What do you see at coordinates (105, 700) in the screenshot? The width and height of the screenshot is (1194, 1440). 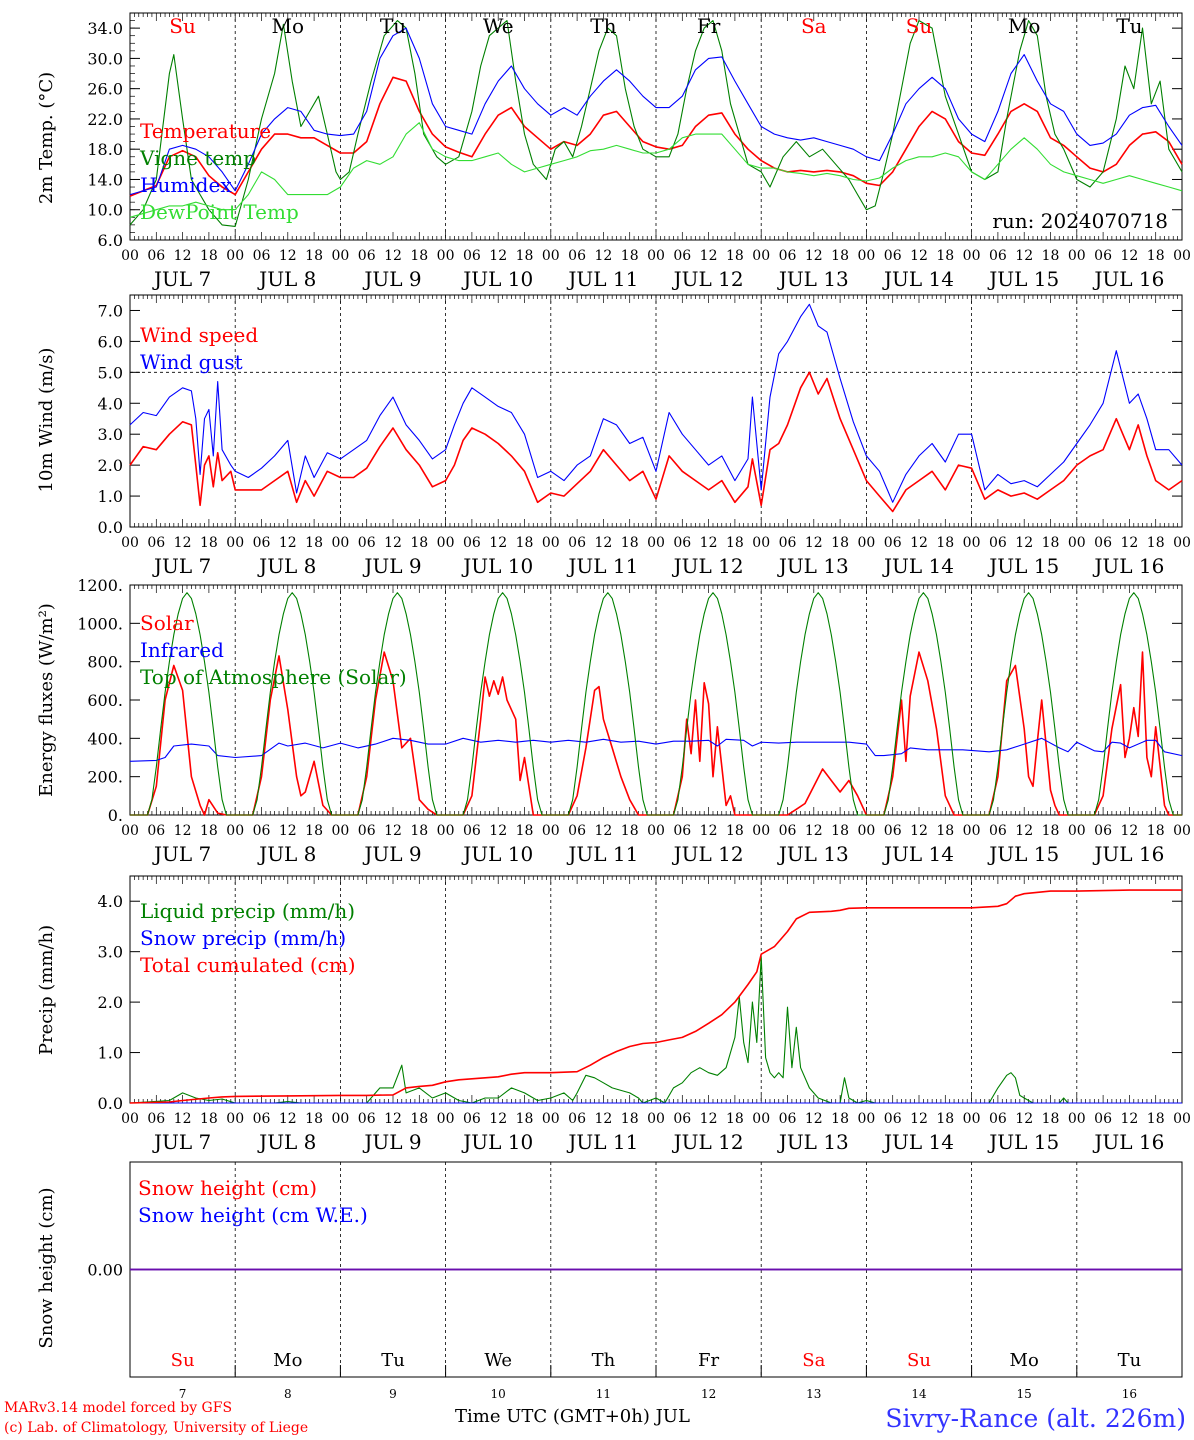 I see `y-tick-label: 600.` at bounding box center [105, 700].